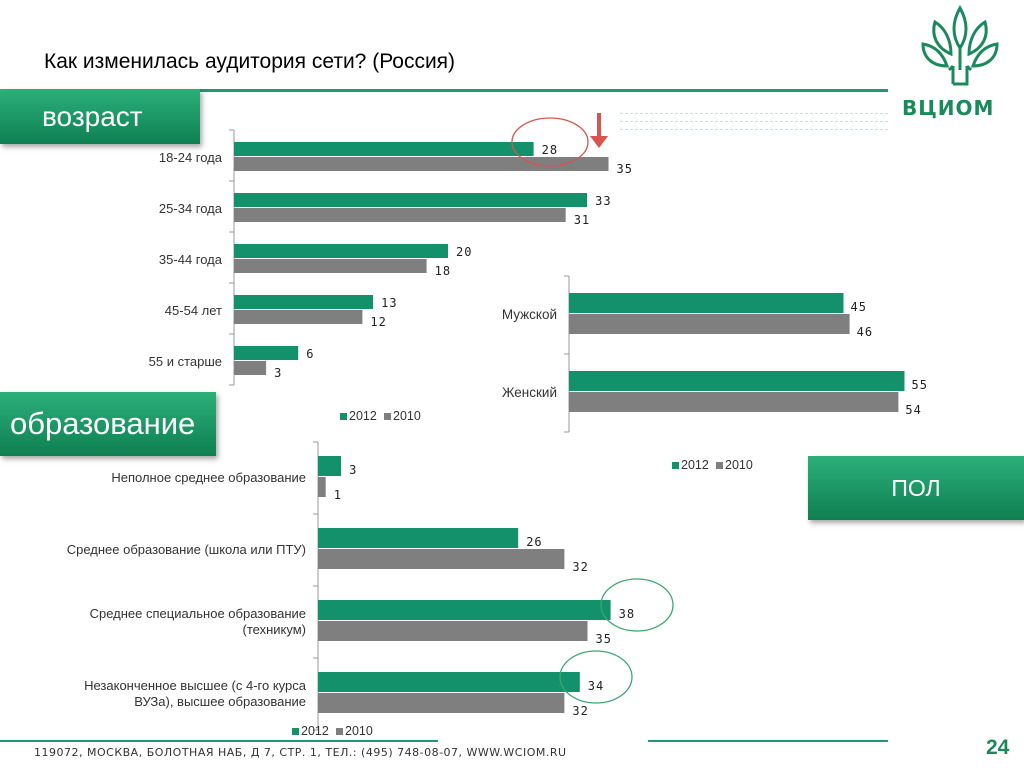 Image resolution: width=1024 pixels, height=768 pixels. I want to click on data-label-2012: 28, so click(550, 150).